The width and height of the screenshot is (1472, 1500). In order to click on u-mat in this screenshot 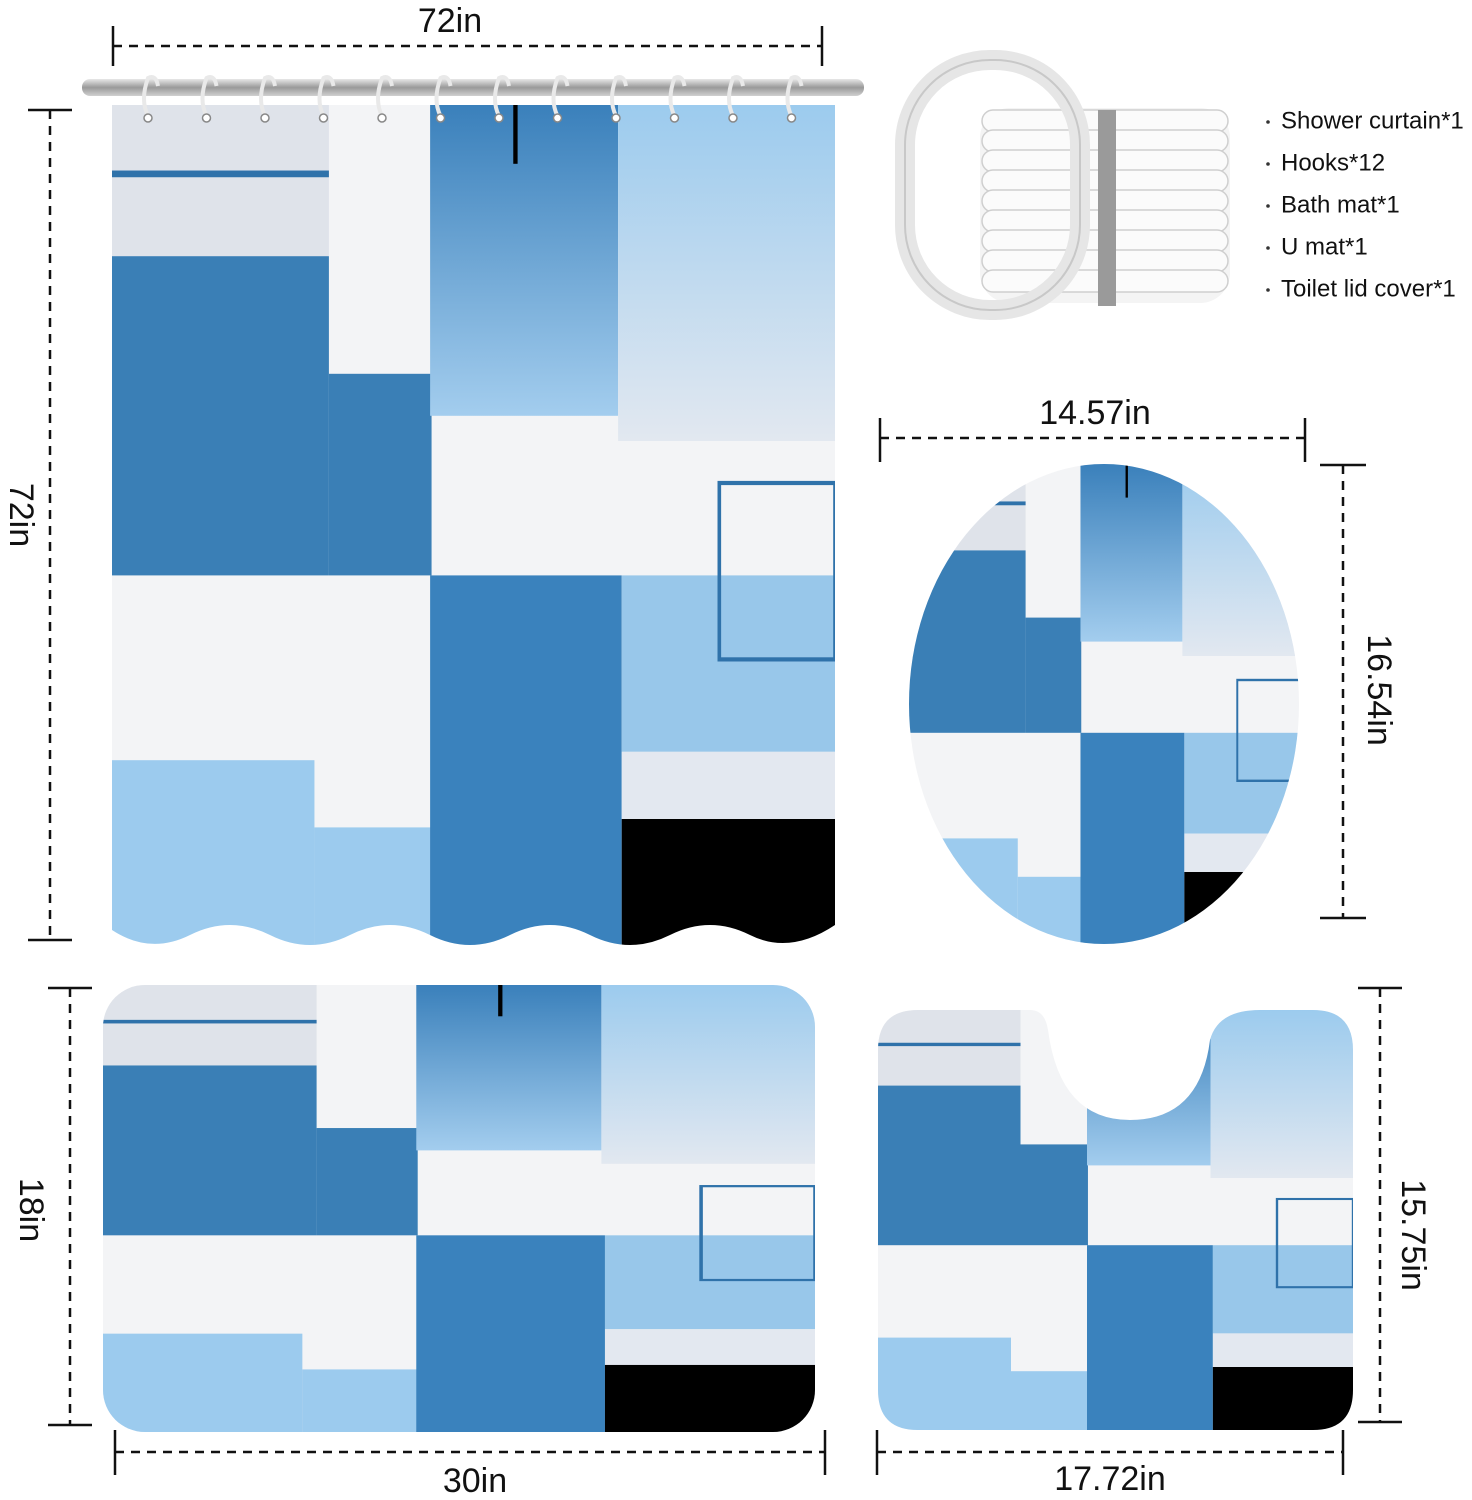, I will do `click(1115, 1220)`.